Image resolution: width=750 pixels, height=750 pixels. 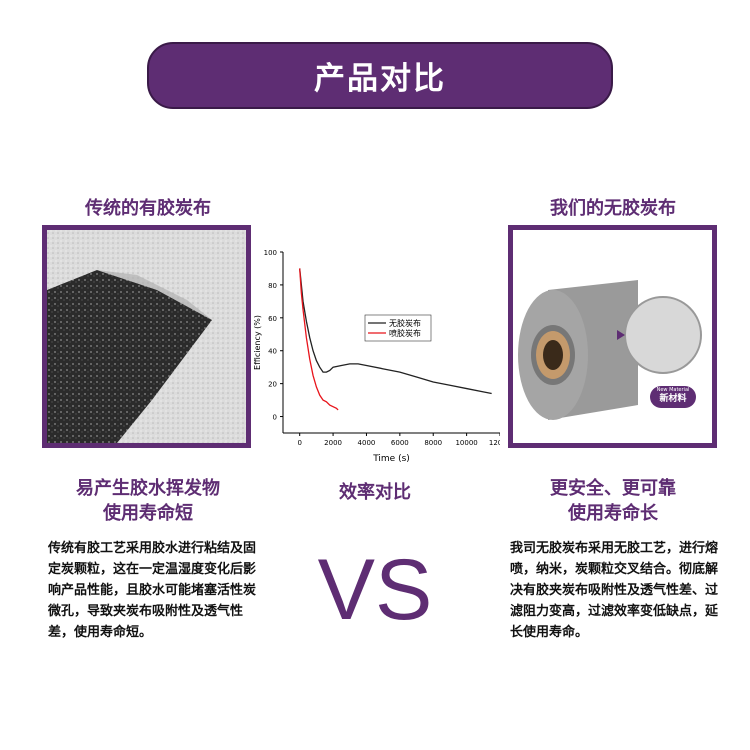 I want to click on left-subtitle-2: 使用寿命短, so click(x=148, y=513).